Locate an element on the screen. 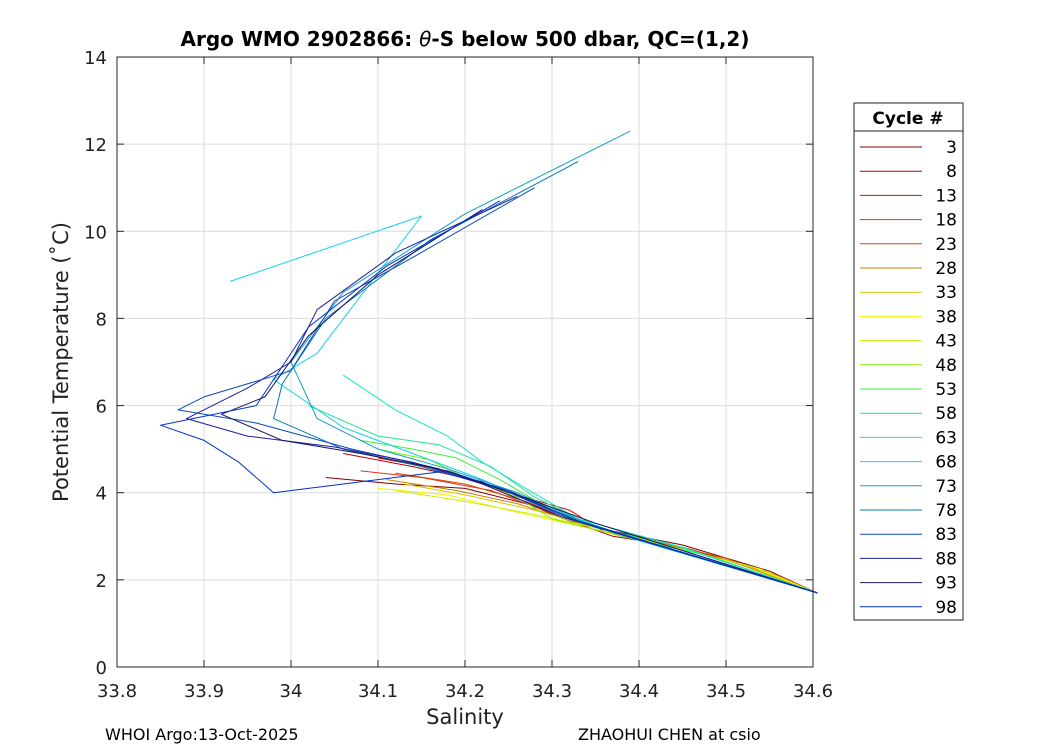  legend-label-cycle-98: 98 is located at coordinates (946, 608).